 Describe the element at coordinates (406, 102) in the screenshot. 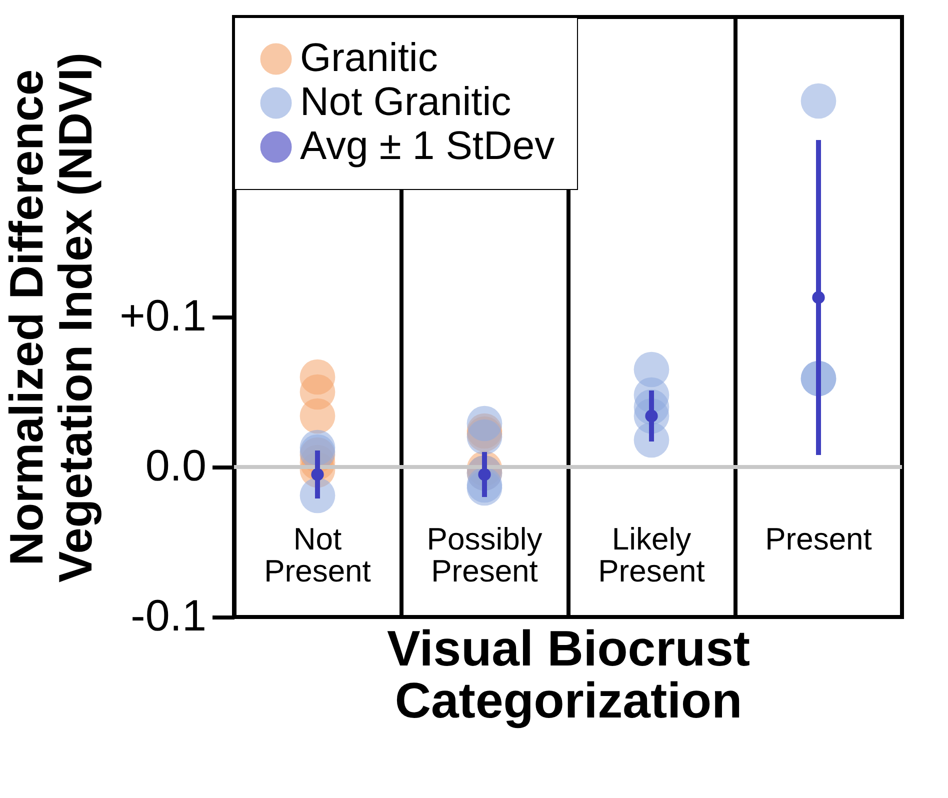

I see `legend-label: Not Granitic` at that location.